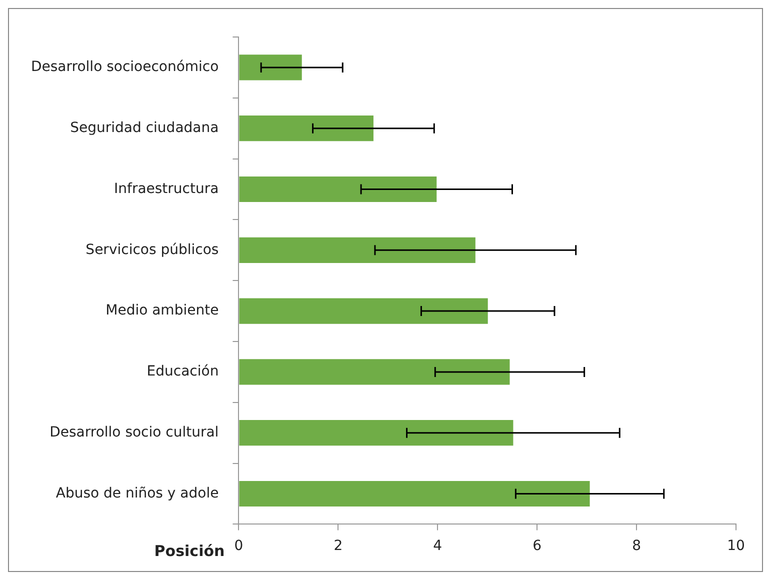 The image size is (771, 580). Describe the element at coordinates (338, 546) in the screenshot. I see `x-tick-label: 2` at that location.